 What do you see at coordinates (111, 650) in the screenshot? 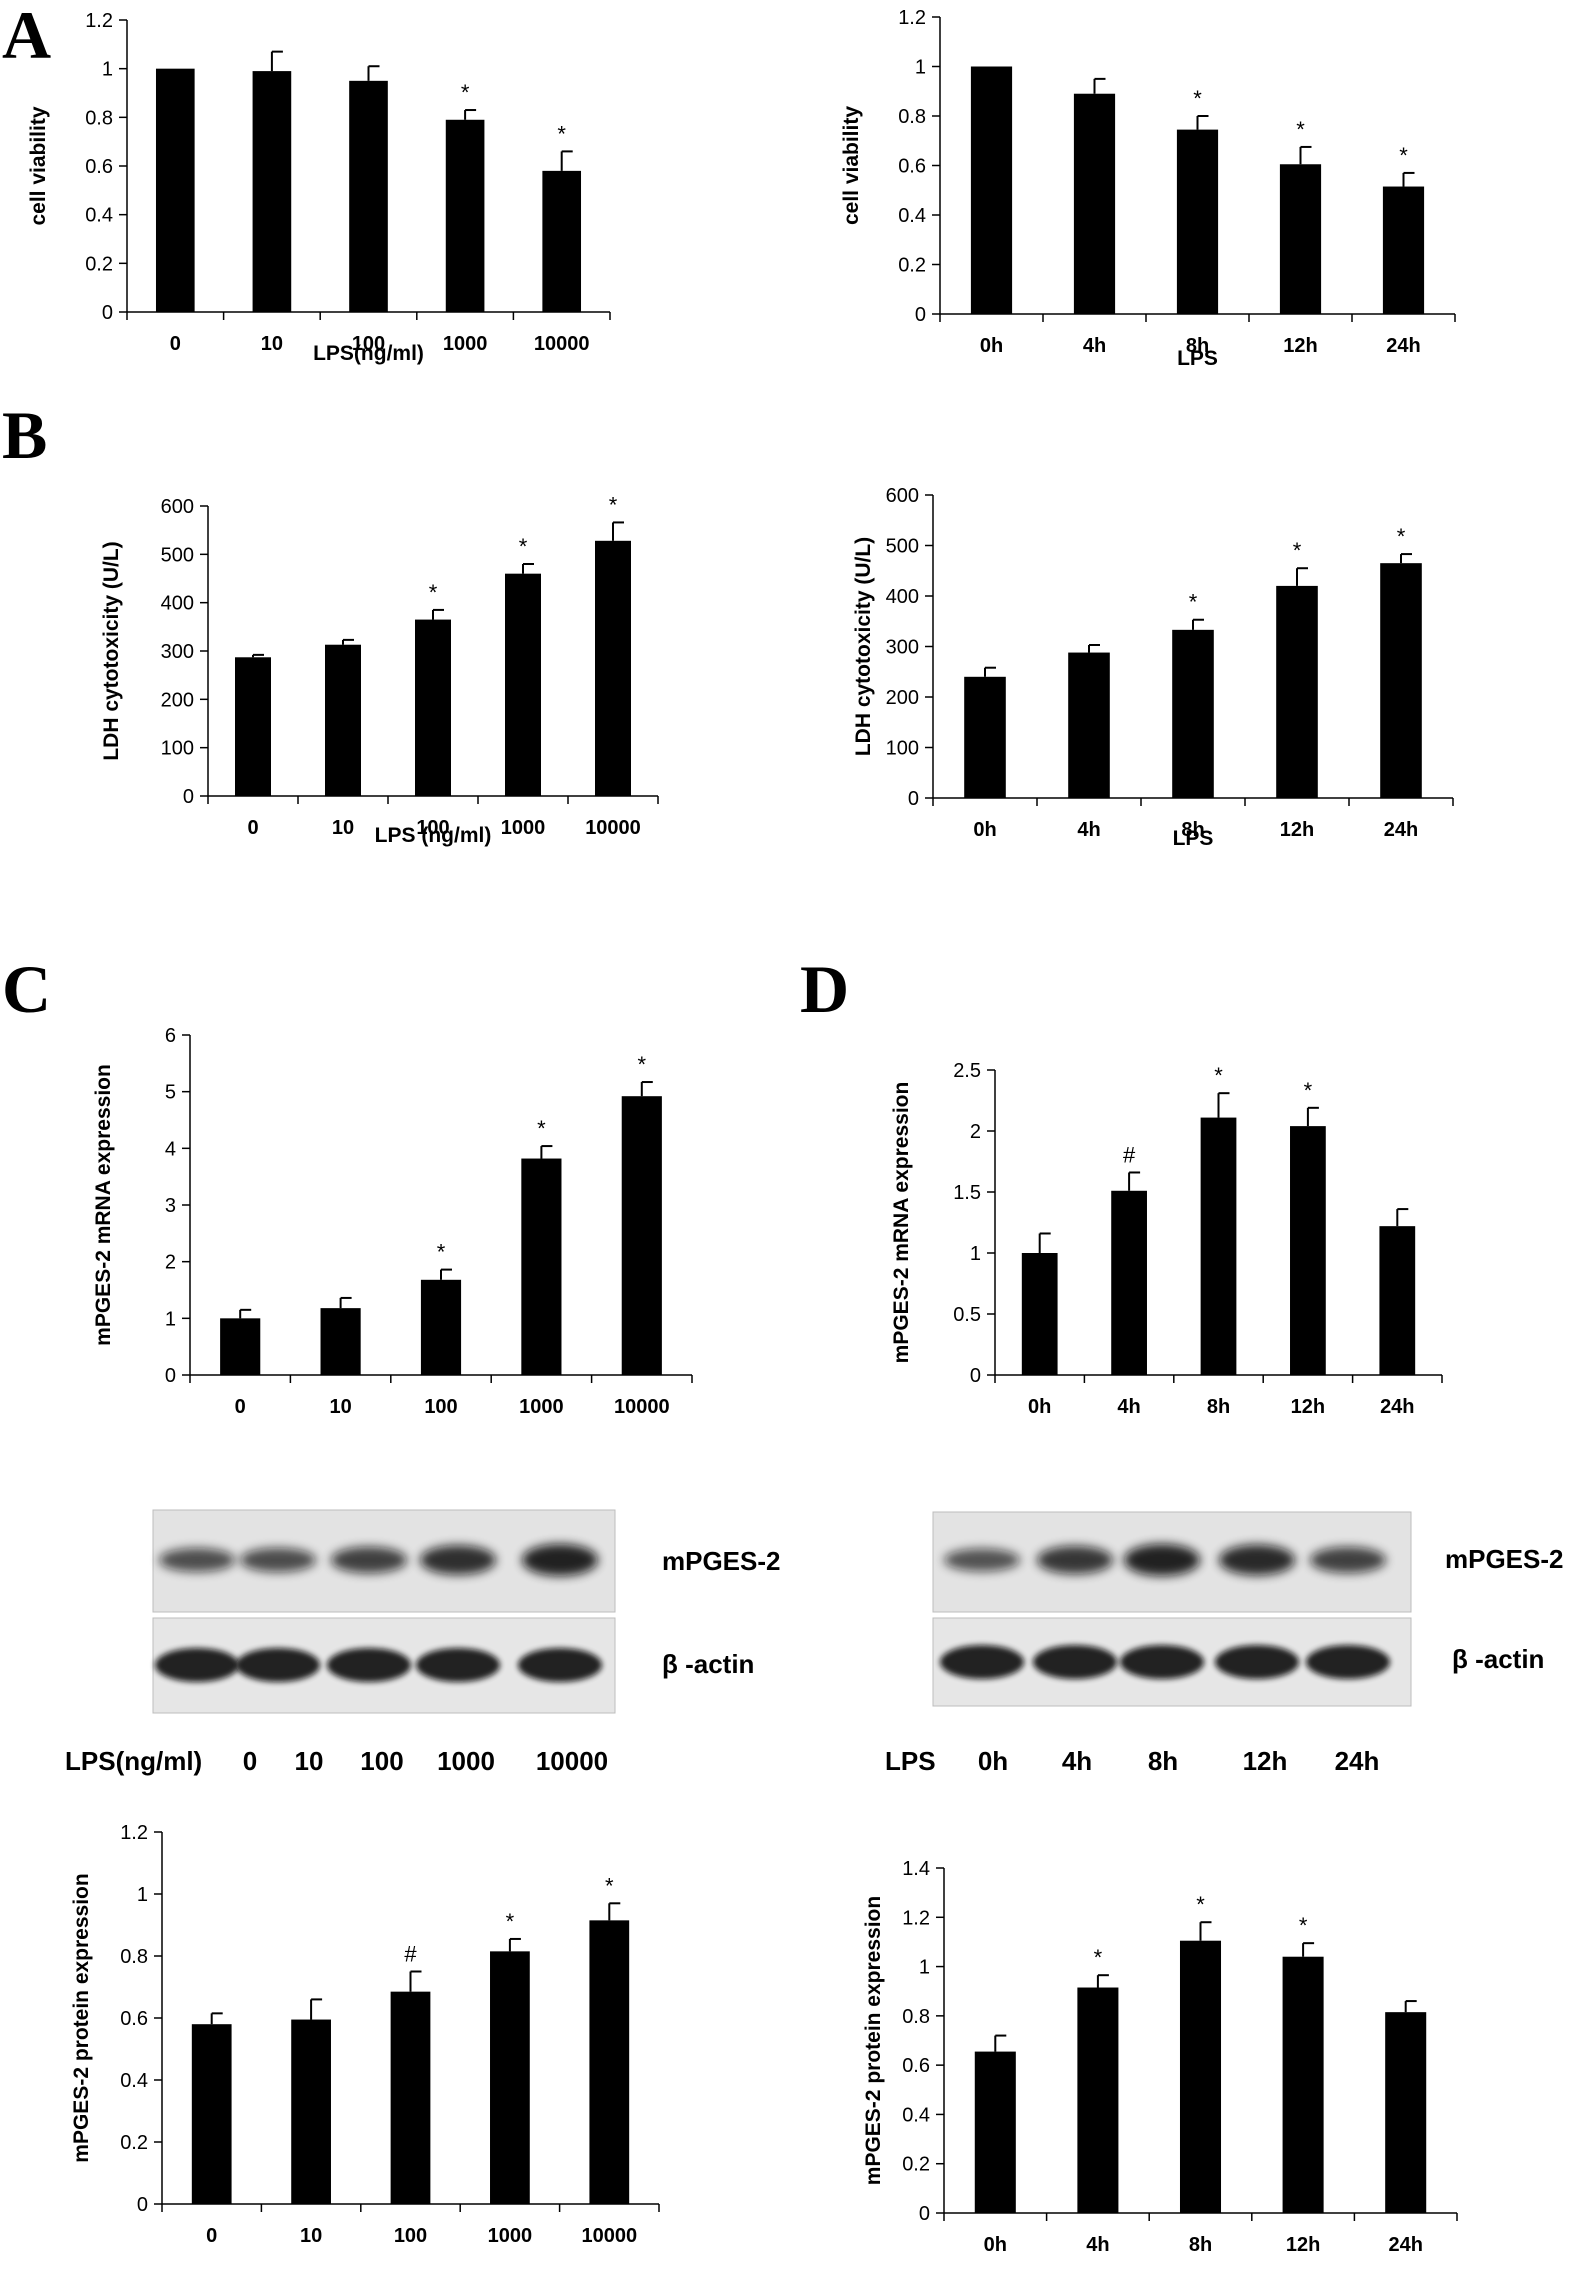
I see `y-axis-title: LDH cytotoxicity (U/L)` at bounding box center [111, 650].